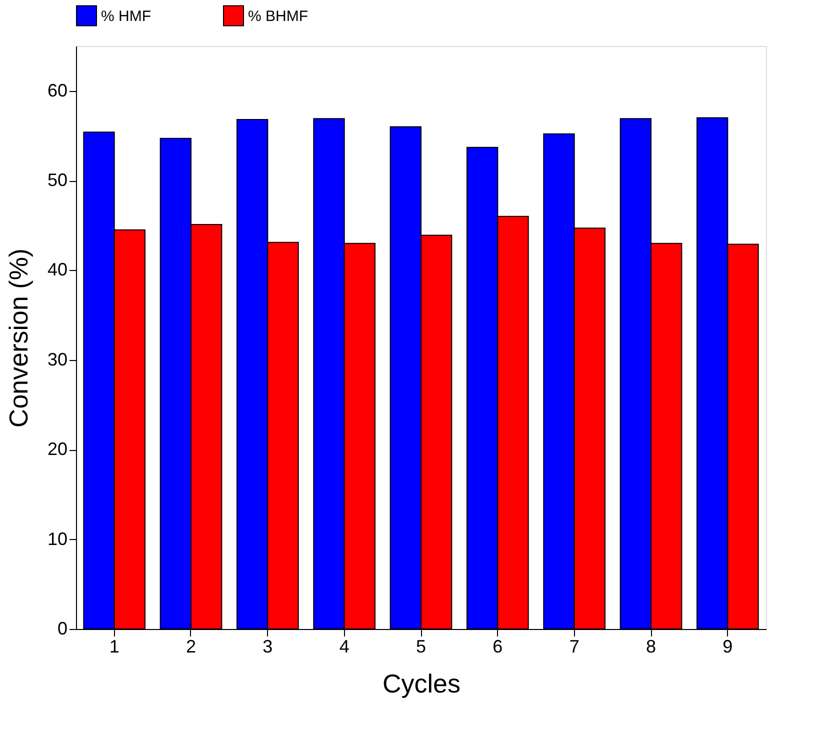  I want to click on y-tick-label: 0, so click(62, 628).